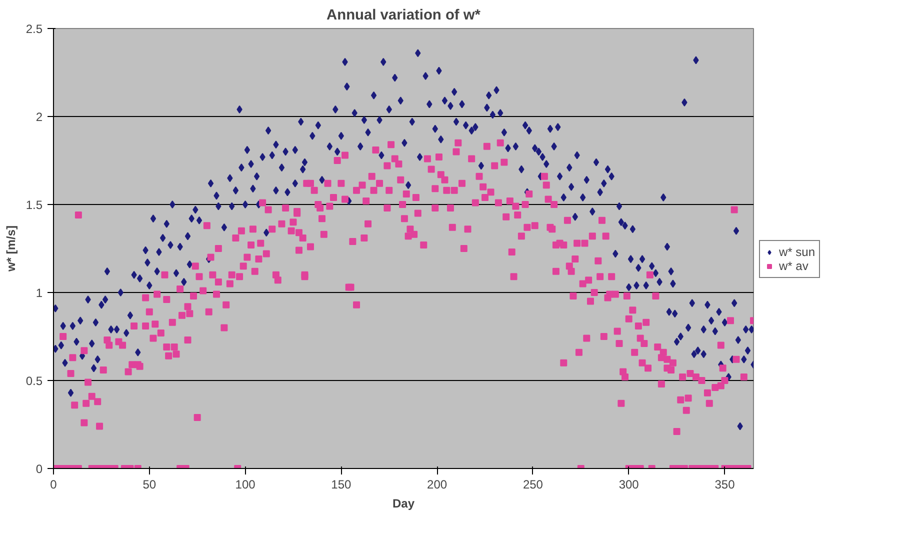 This screenshot has height=555, width=913. Describe the element at coordinates (793, 266) in the screenshot. I see `legend-label: w* av` at that location.